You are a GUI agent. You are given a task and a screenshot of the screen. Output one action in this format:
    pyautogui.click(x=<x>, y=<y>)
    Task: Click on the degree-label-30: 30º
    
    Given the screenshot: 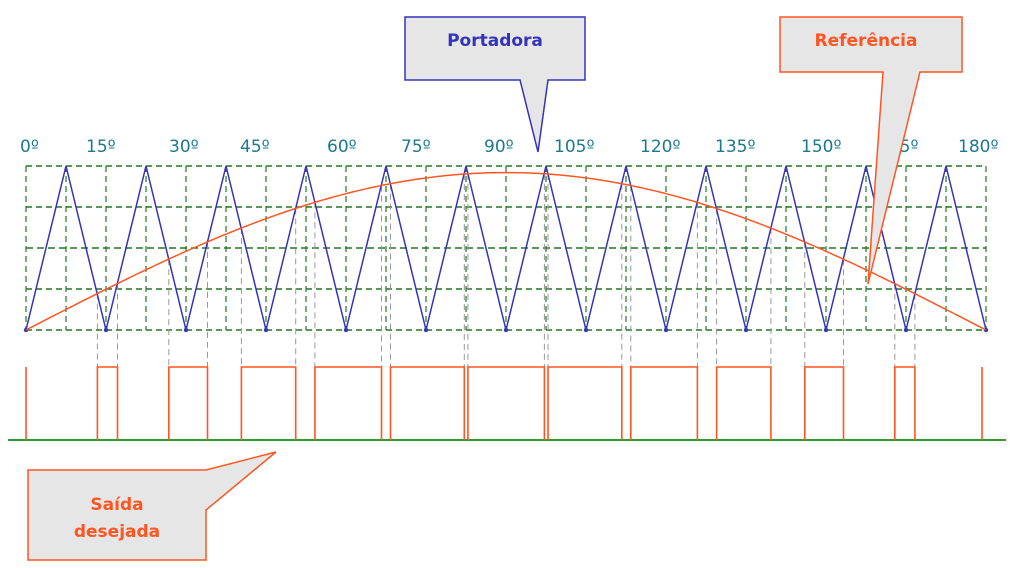 What is the action you would take?
    pyautogui.click(x=184, y=147)
    